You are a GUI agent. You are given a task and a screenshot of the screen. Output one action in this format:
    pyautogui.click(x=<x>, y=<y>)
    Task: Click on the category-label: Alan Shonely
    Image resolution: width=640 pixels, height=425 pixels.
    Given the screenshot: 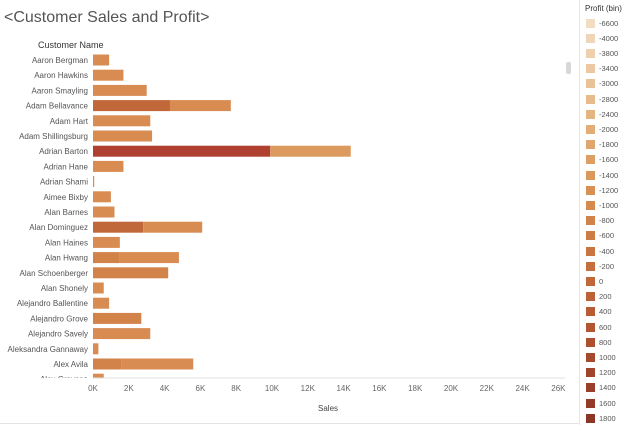 What is the action you would take?
    pyautogui.click(x=64, y=288)
    